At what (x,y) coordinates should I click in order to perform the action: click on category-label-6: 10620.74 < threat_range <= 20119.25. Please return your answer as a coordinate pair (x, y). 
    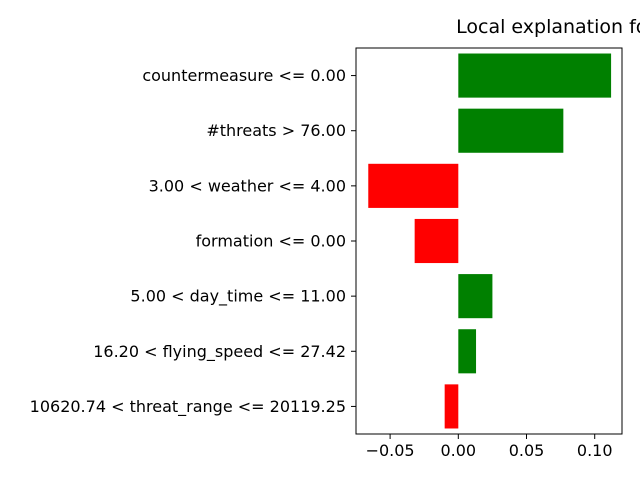
    Looking at the image, I should click on (188, 407).